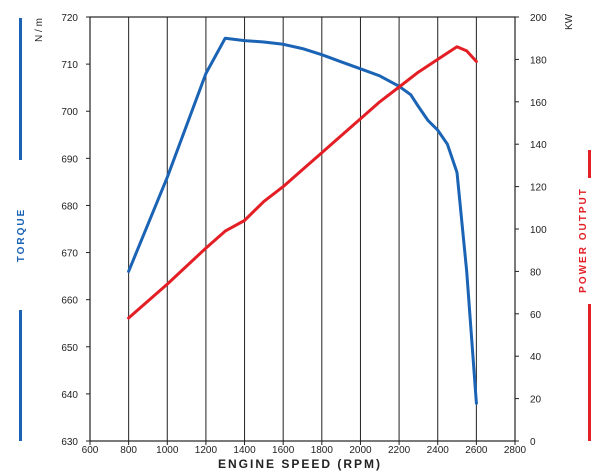  Describe the element at coordinates (69, 395) in the screenshot. I see `left-tick-label: 640` at that location.